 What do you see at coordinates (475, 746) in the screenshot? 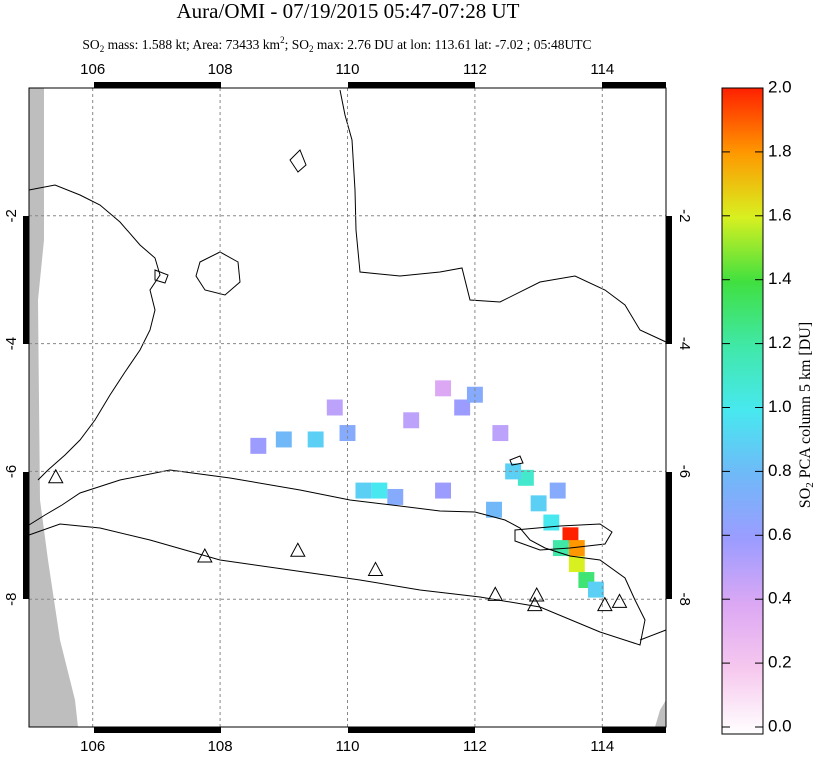
I see `x-tick-label-bottom: 112` at bounding box center [475, 746].